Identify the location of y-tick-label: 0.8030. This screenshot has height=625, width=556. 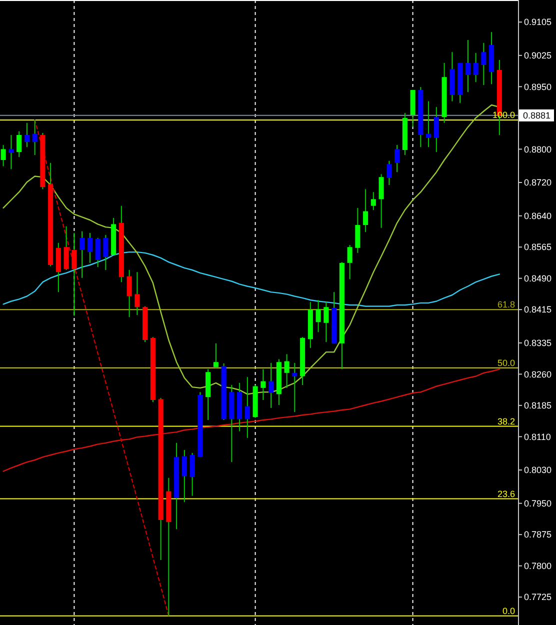
(538, 470).